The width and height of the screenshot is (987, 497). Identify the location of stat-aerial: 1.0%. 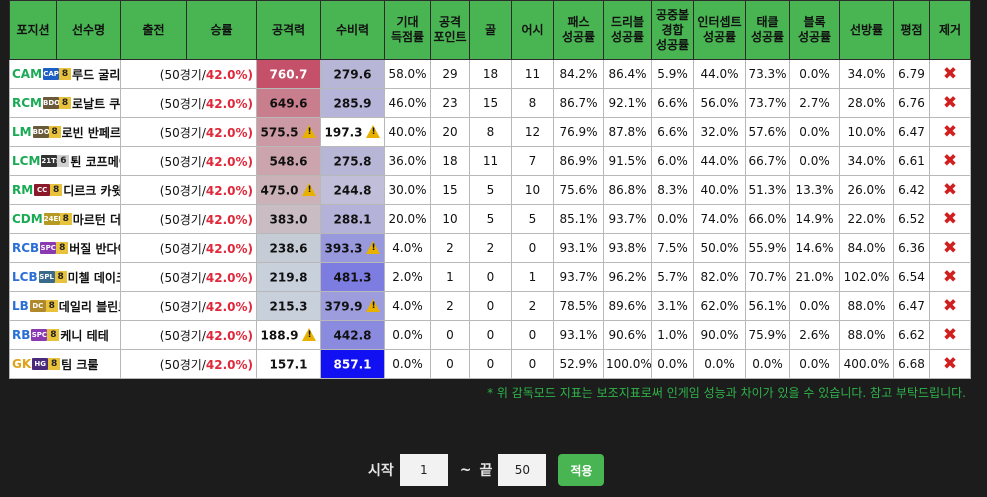
(672, 335).